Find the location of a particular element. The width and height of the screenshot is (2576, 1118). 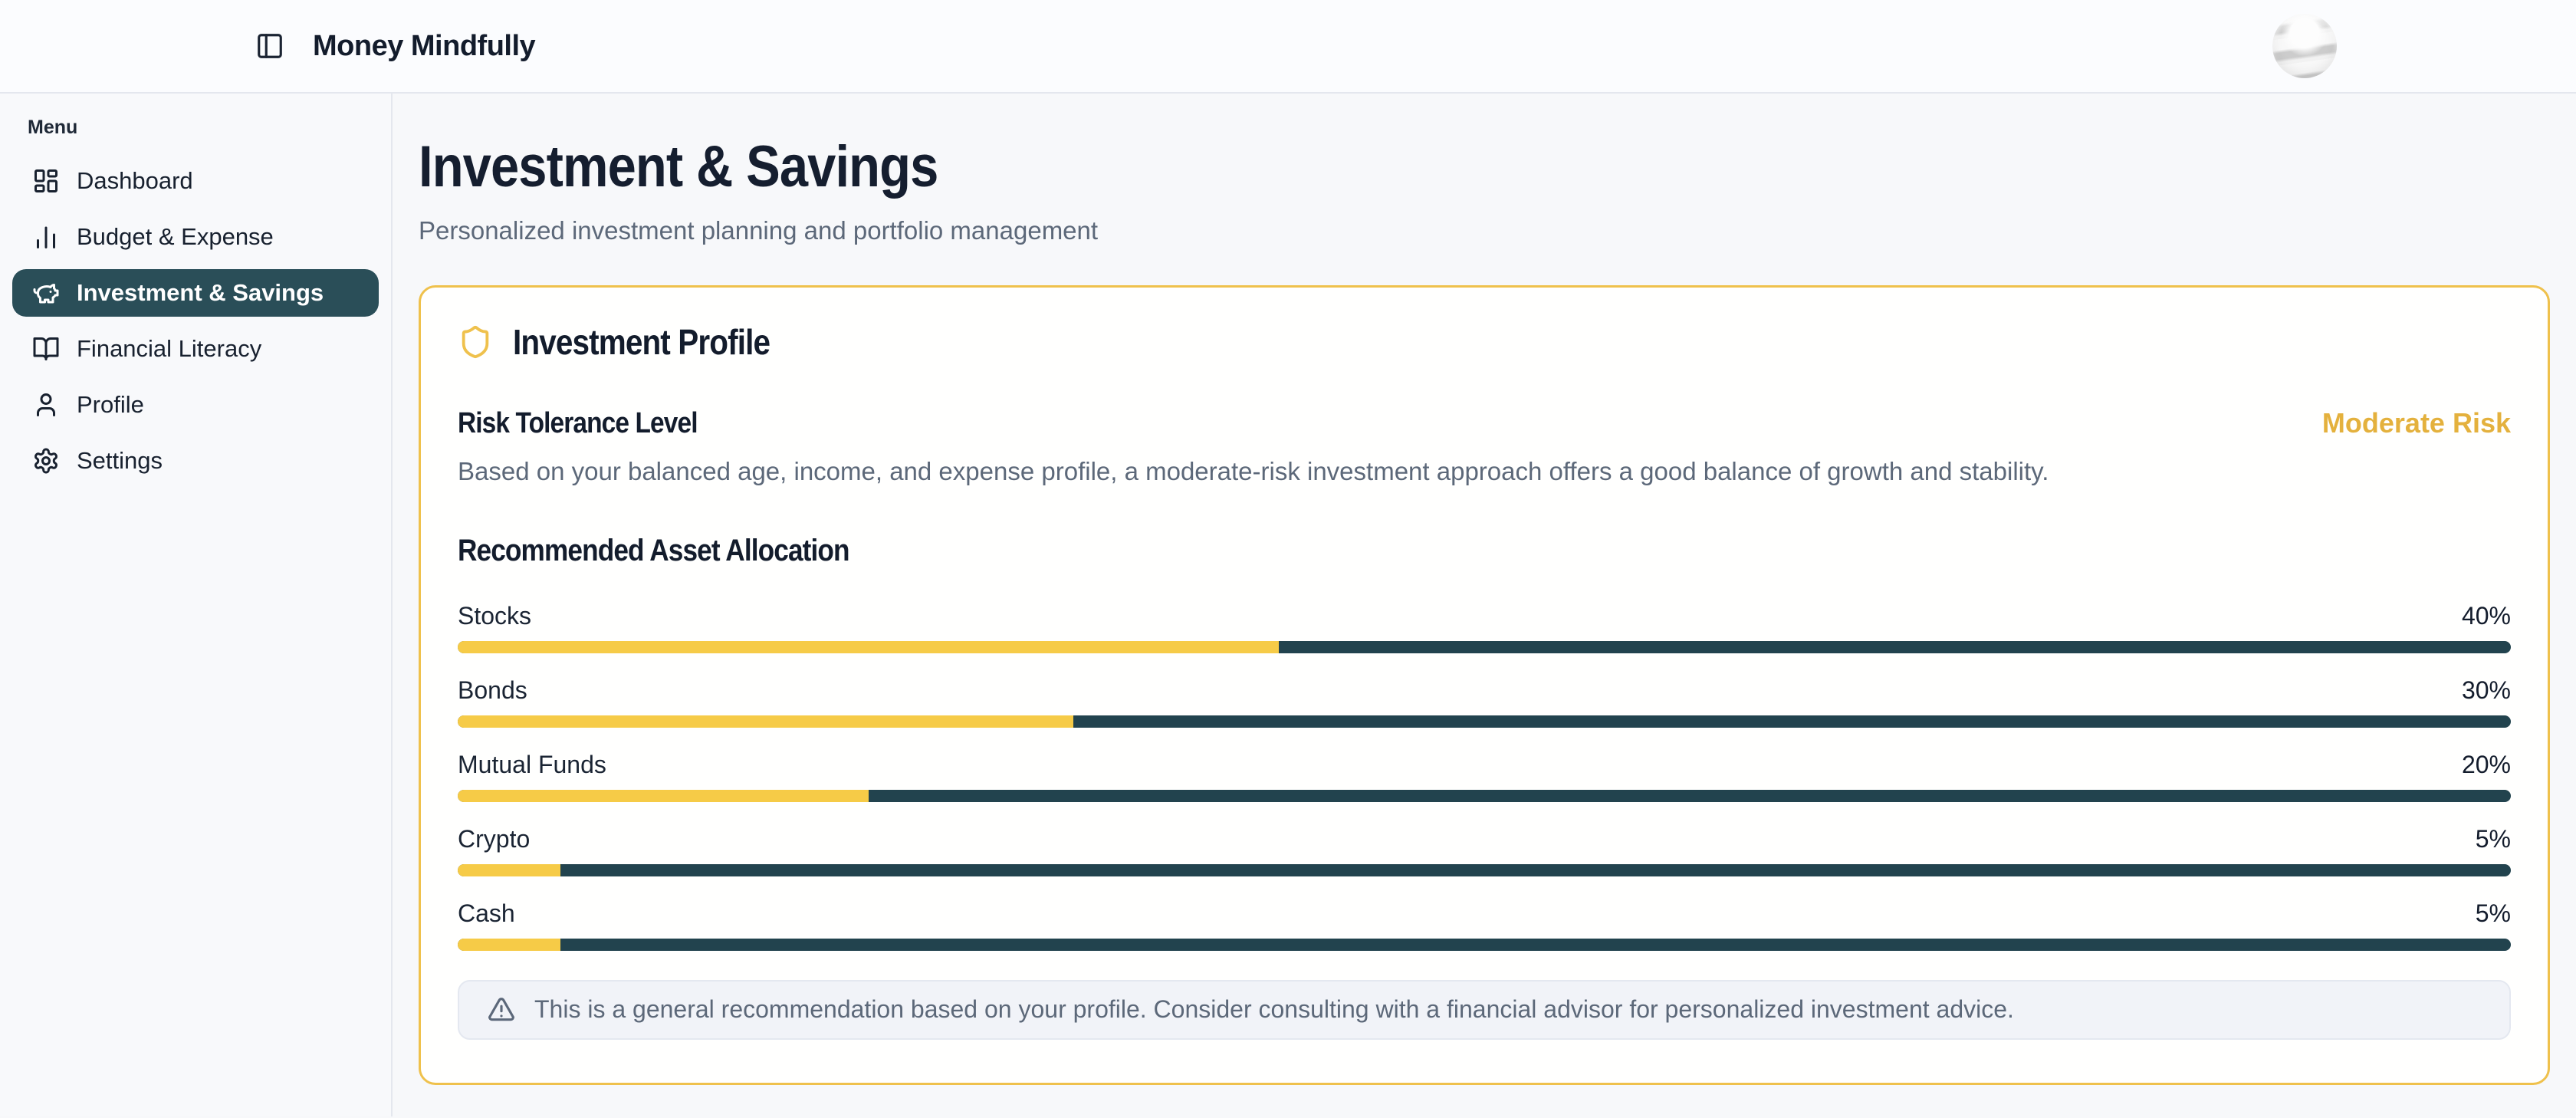

sidebar-item-label: Budget & Expense is located at coordinates (176, 236).